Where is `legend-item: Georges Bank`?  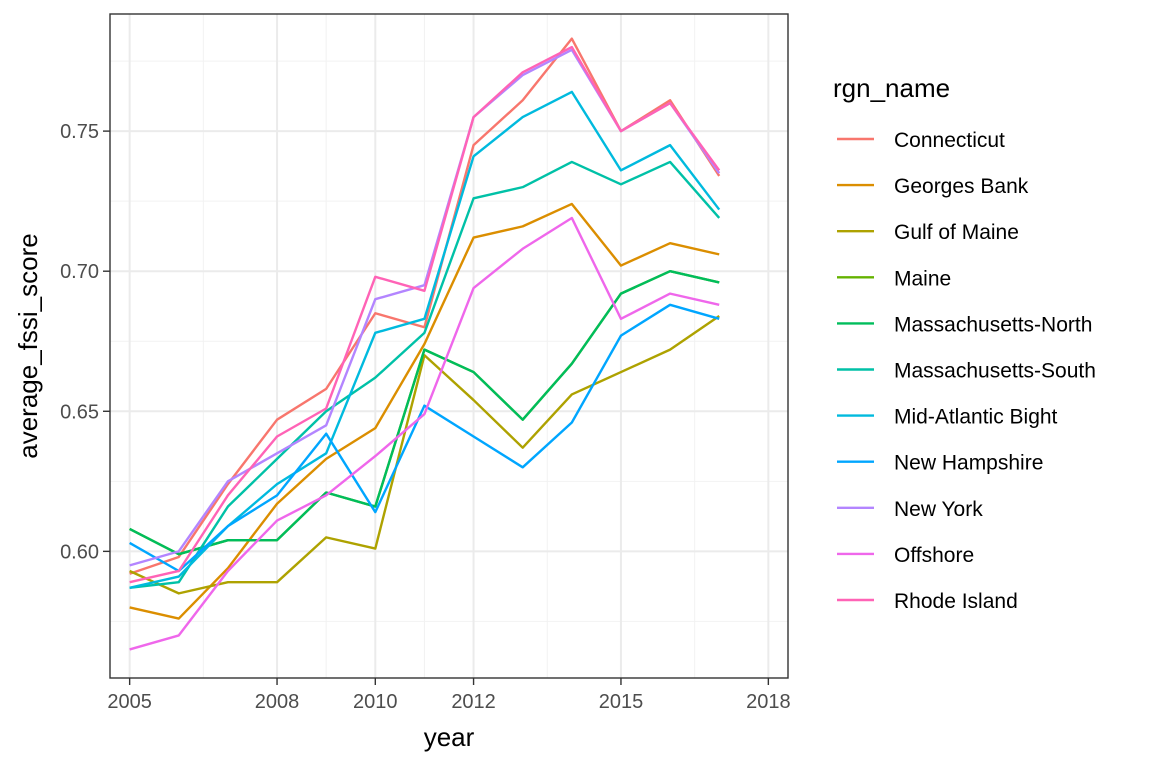
legend-item: Georges Bank is located at coordinates (933, 186).